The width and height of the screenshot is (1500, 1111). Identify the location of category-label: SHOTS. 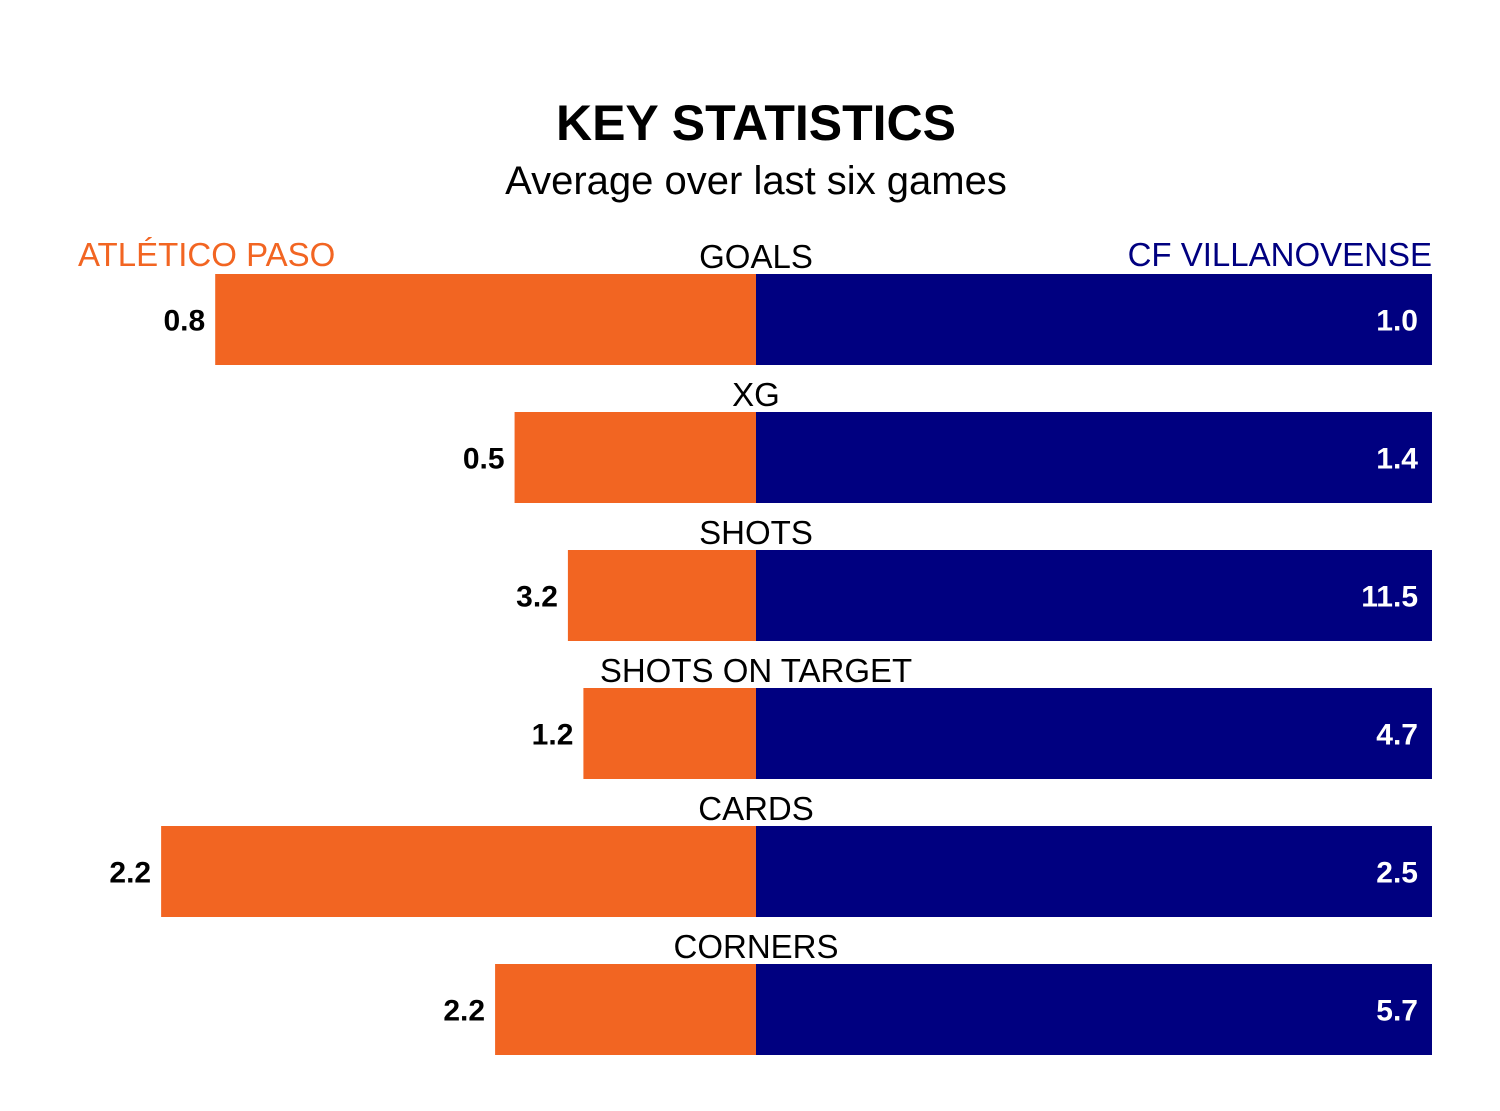
(756, 532).